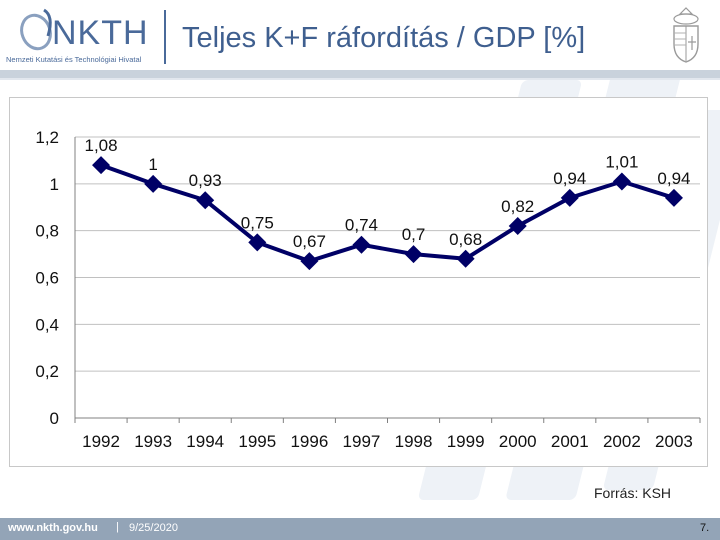  I want to click on data-label: 1,01, so click(621, 161).